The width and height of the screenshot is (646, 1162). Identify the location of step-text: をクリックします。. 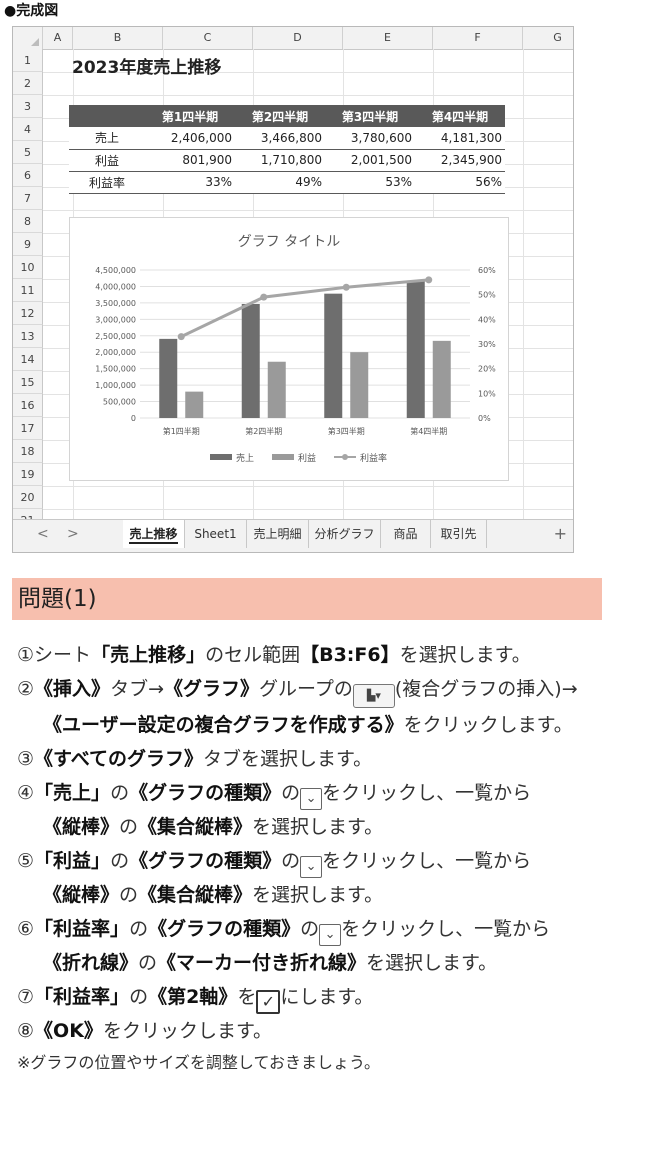
(187, 1031).